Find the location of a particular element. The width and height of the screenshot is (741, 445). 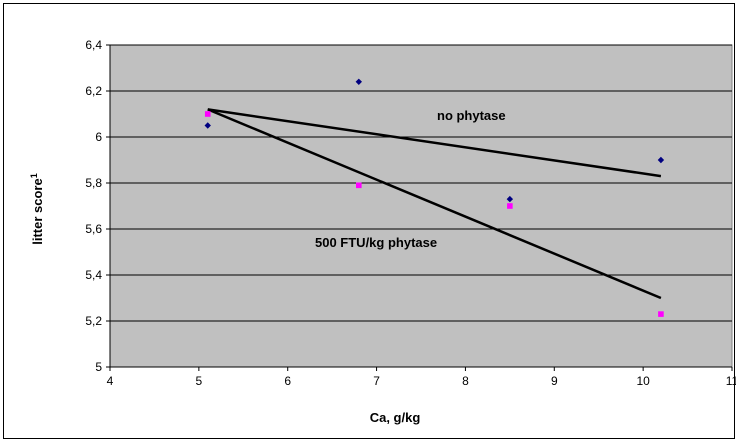

x-tick-label: 4 is located at coordinates (110, 381).